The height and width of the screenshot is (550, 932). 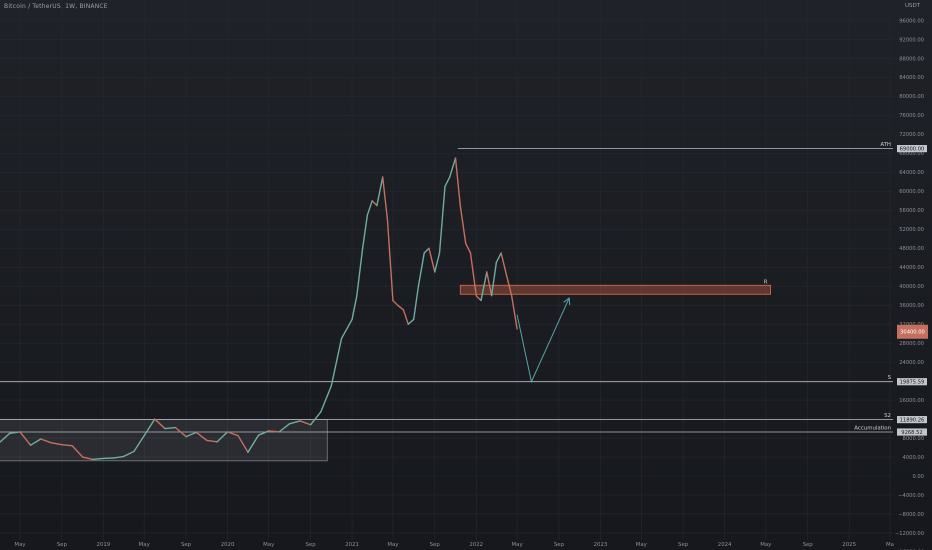 What do you see at coordinates (911, 496) in the screenshot?
I see `y-tick-label: −4000.00` at bounding box center [911, 496].